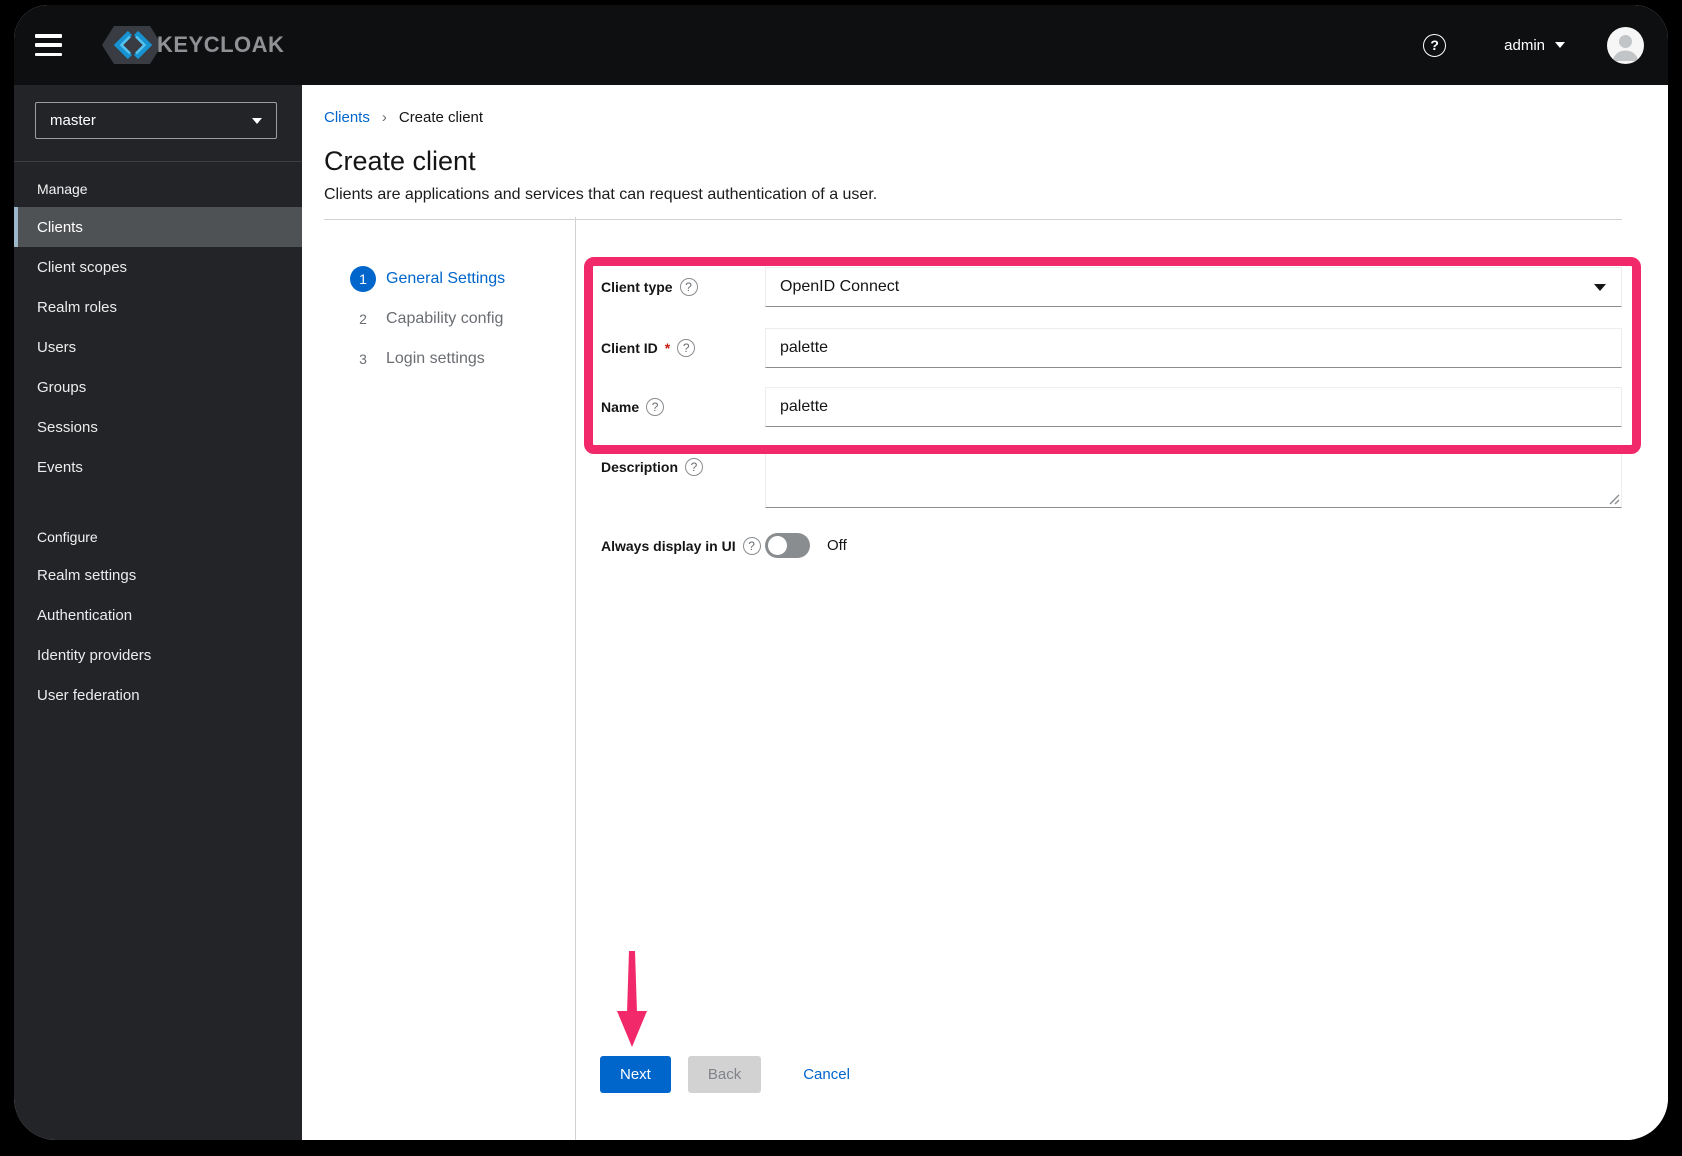  What do you see at coordinates (445, 318) in the screenshot?
I see `step-label: Capability config` at bounding box center [445, 318].